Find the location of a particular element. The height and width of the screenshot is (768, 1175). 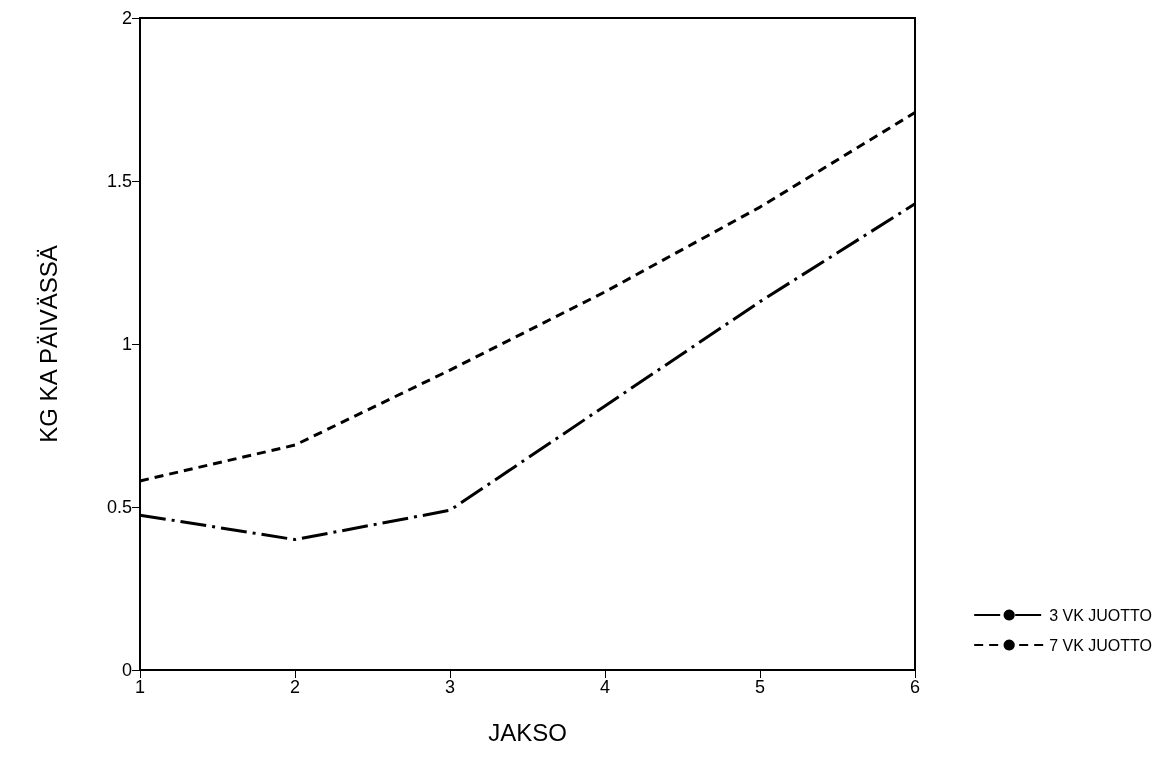

y-tick-label: 0 is located at coordinates (126, 670).